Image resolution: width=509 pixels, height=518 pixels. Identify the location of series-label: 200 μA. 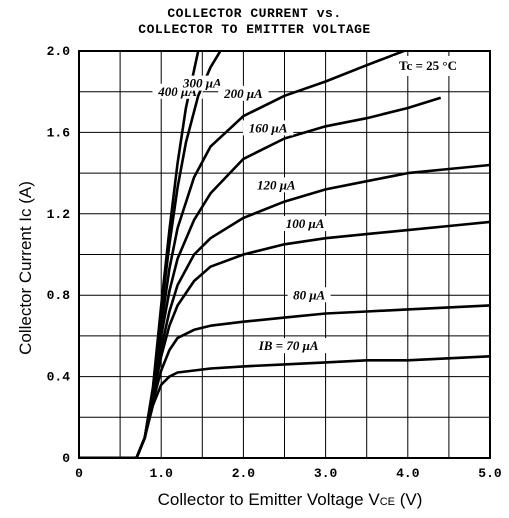
(243, 93).